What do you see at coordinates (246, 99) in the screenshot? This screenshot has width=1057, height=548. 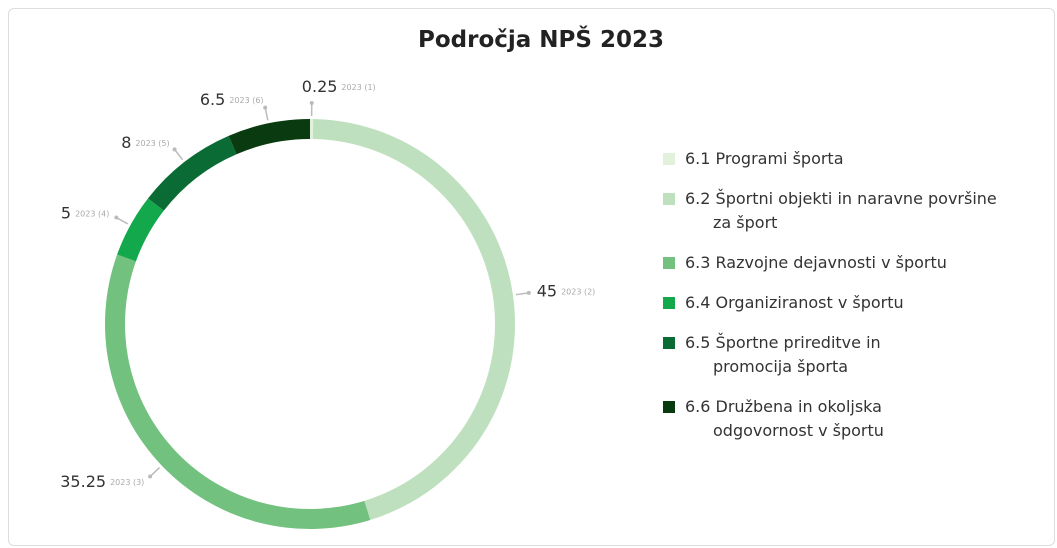 I see `data-label-series: 2023 (6)` at bounding box center [246, 99].